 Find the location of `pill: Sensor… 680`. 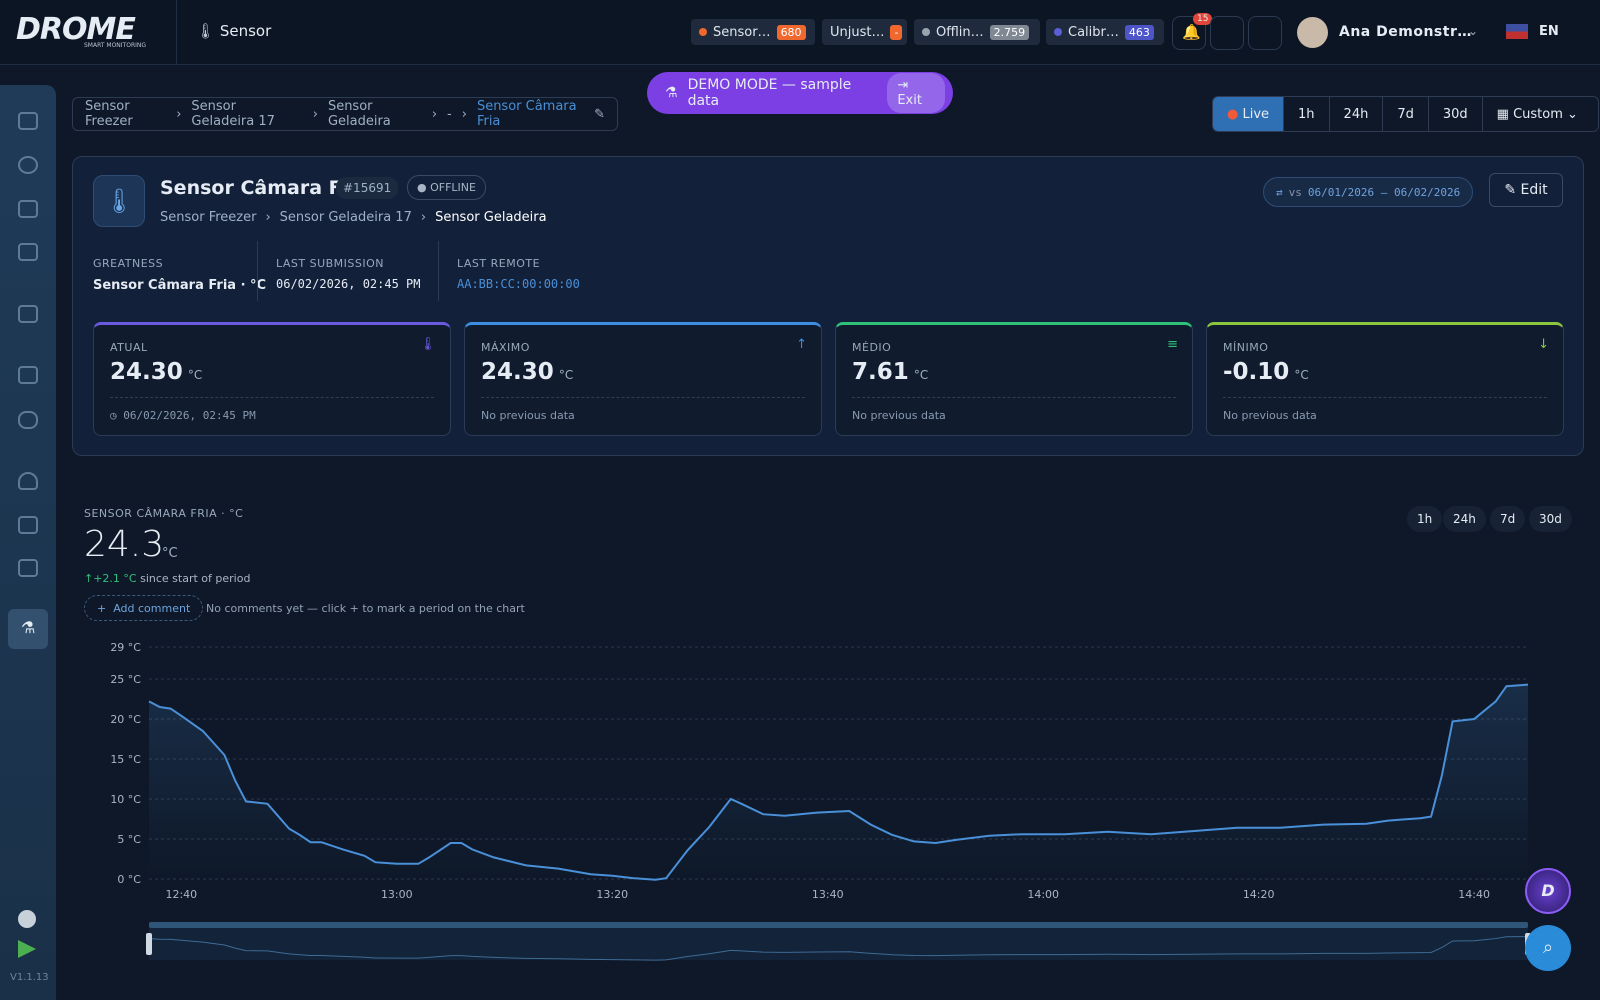

pill: Sensor… 680 is located at coordinates (753, 32).